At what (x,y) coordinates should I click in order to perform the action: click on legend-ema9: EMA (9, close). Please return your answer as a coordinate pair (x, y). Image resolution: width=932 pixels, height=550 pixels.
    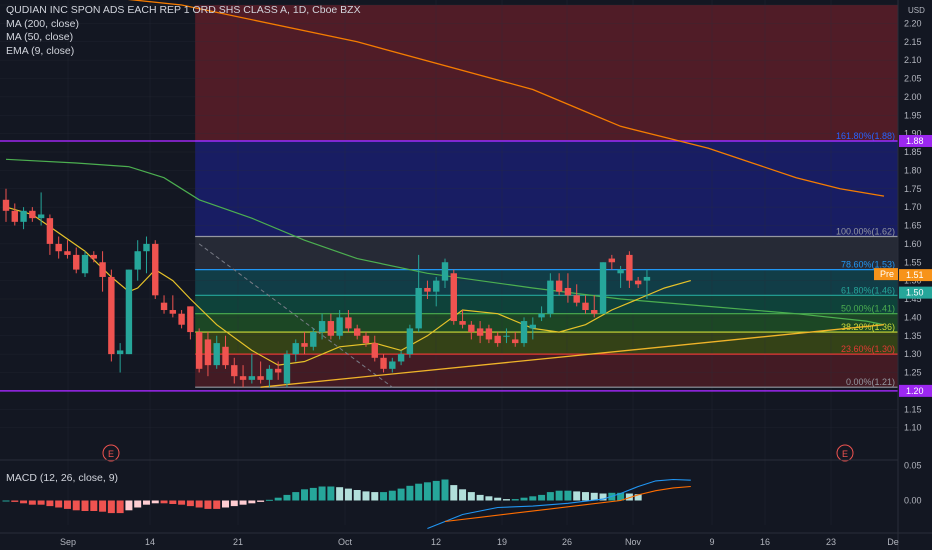
    Looking at the image, I should click on (40, 50).